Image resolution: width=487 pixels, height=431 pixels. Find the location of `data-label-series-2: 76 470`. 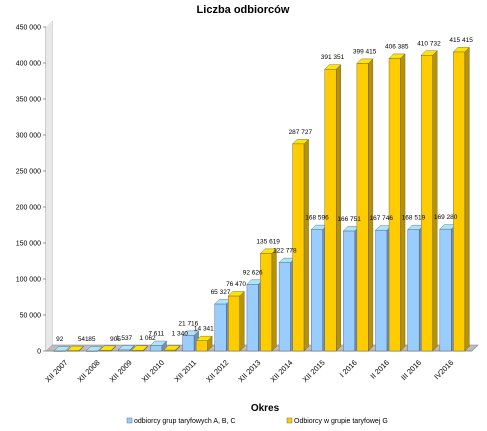

data-label-series-2: 76 470 is located at coordinates (236, 284).